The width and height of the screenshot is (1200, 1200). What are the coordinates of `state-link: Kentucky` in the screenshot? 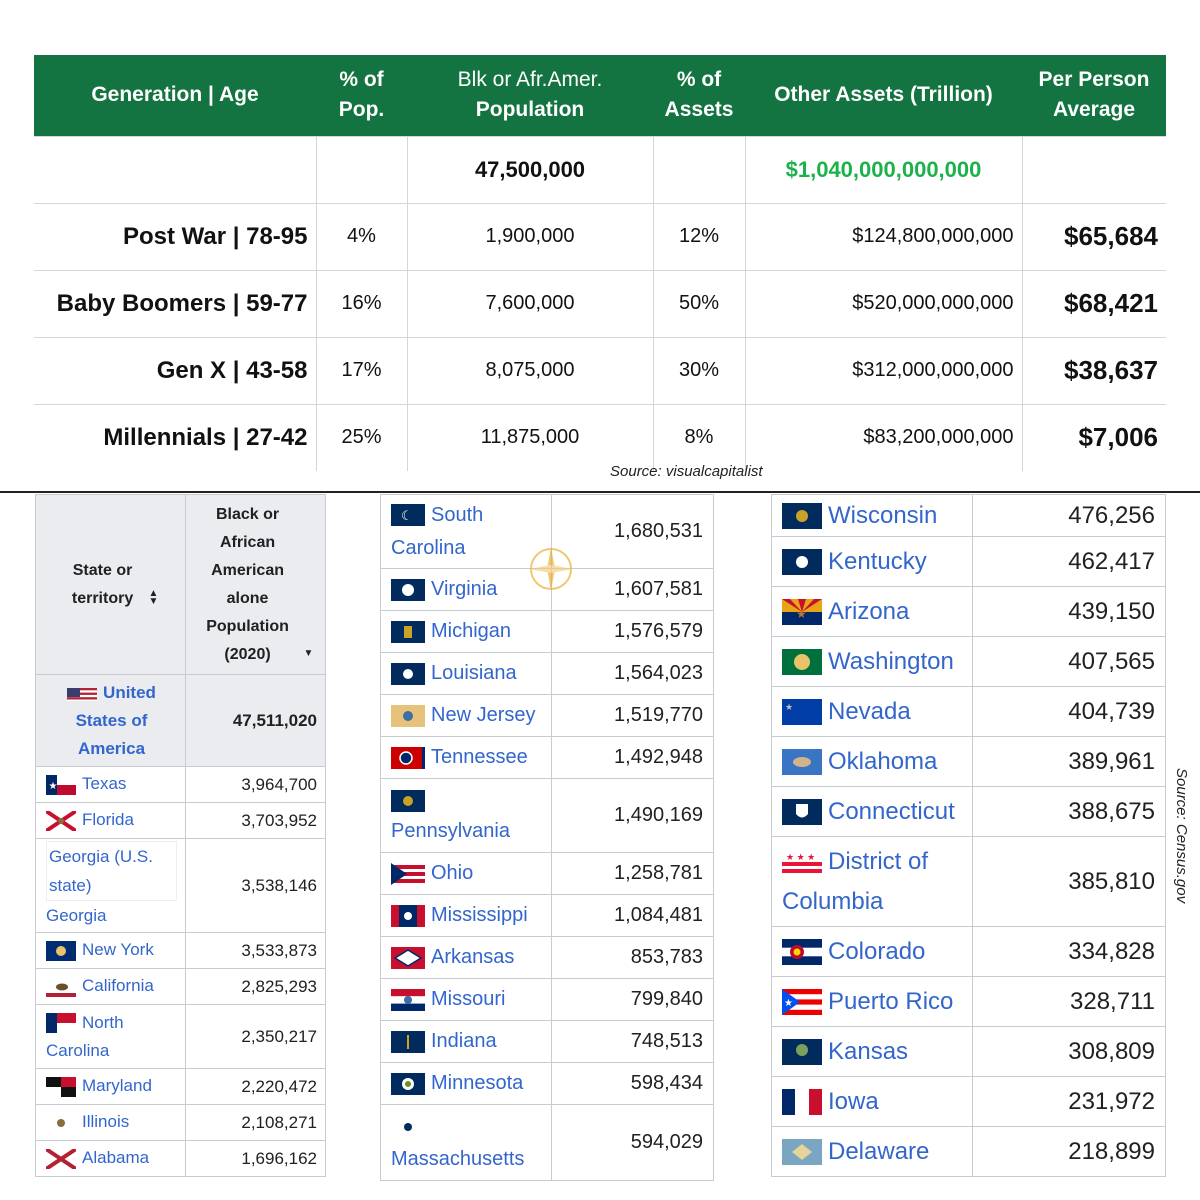 It's located at (877, 561).